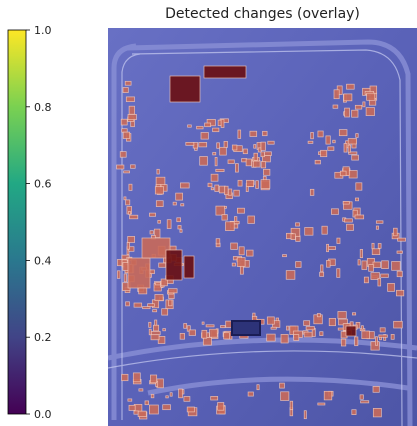 The image size is (417, 426). Describe the element at coordinates (246, 328) in the screenshot. I see `outlined-structure` at that location.